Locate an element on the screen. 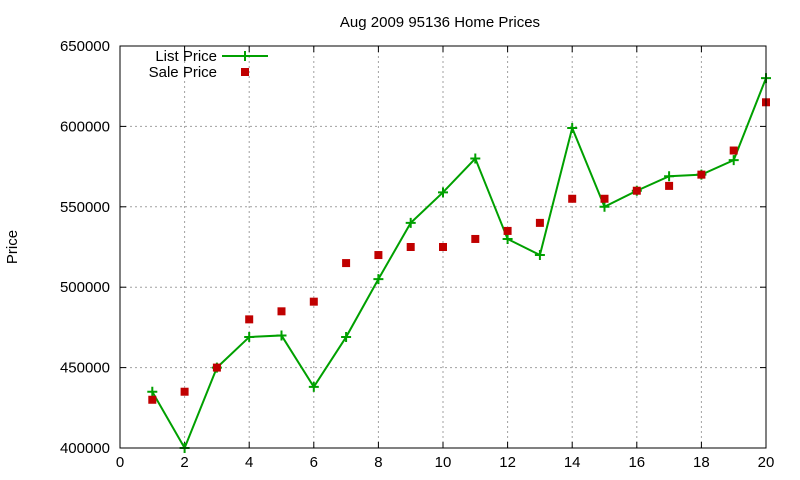  y-tick-label: 650000 is located at coordinates (85, 46).